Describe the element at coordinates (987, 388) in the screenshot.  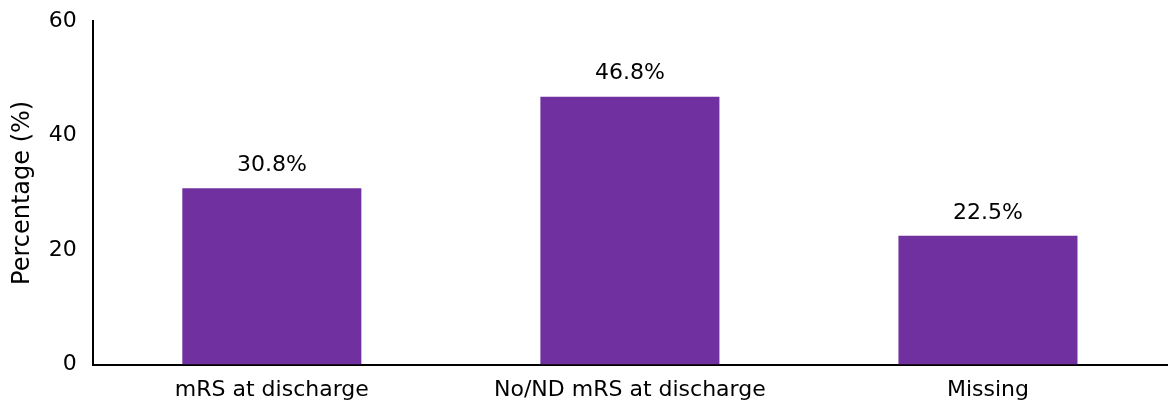
I see `x-tick-label: Missing` at that location.